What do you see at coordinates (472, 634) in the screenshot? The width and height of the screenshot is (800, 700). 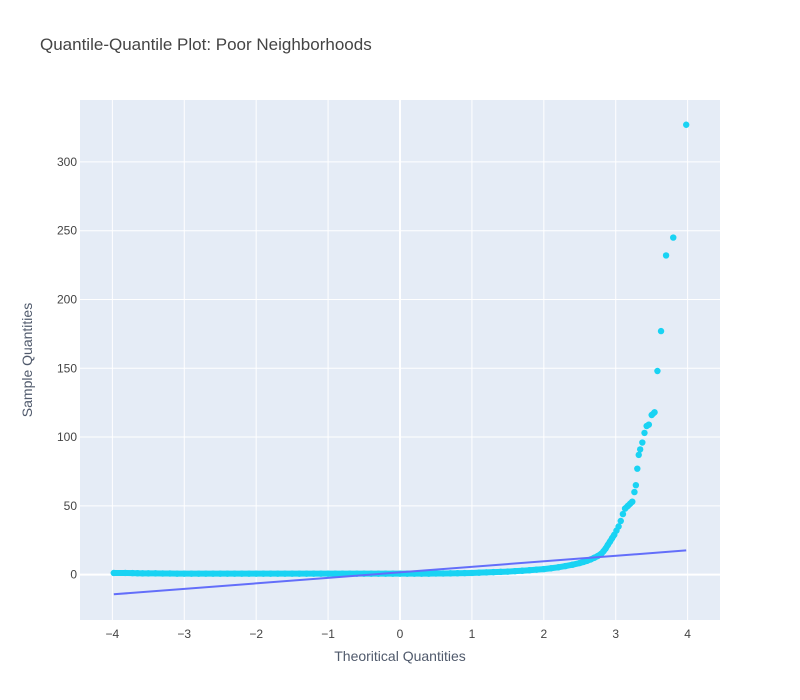 I see `x-tick-label: 1` at bounding box center [472, 634].